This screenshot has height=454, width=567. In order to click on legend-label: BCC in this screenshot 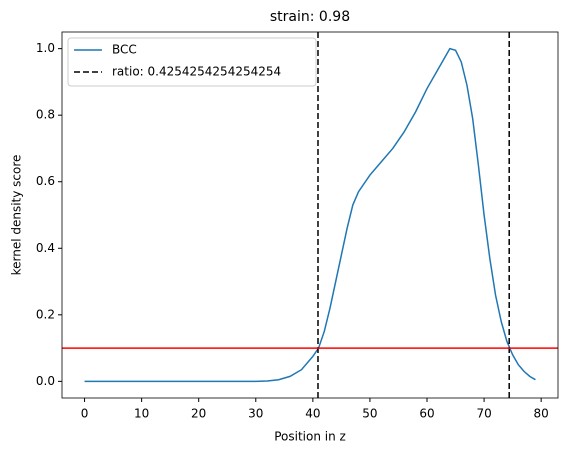, I will do `click(124, 50)`.